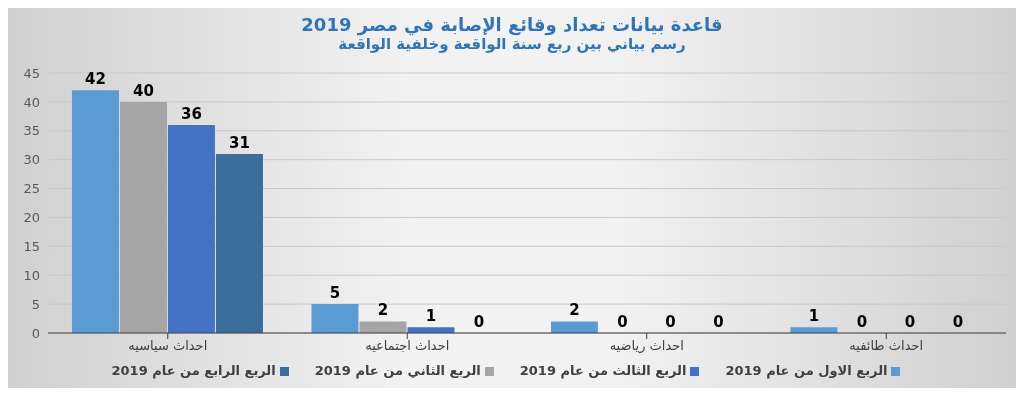 This screenshot has height=396, width=1024. I want to click on data-label: 40, so click(143, 90).